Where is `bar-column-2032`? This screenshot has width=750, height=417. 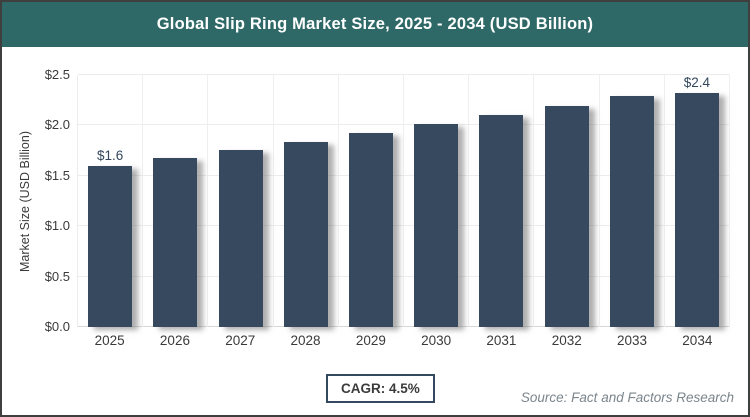 bar-column-2032 is located at coordinates (567, 201).